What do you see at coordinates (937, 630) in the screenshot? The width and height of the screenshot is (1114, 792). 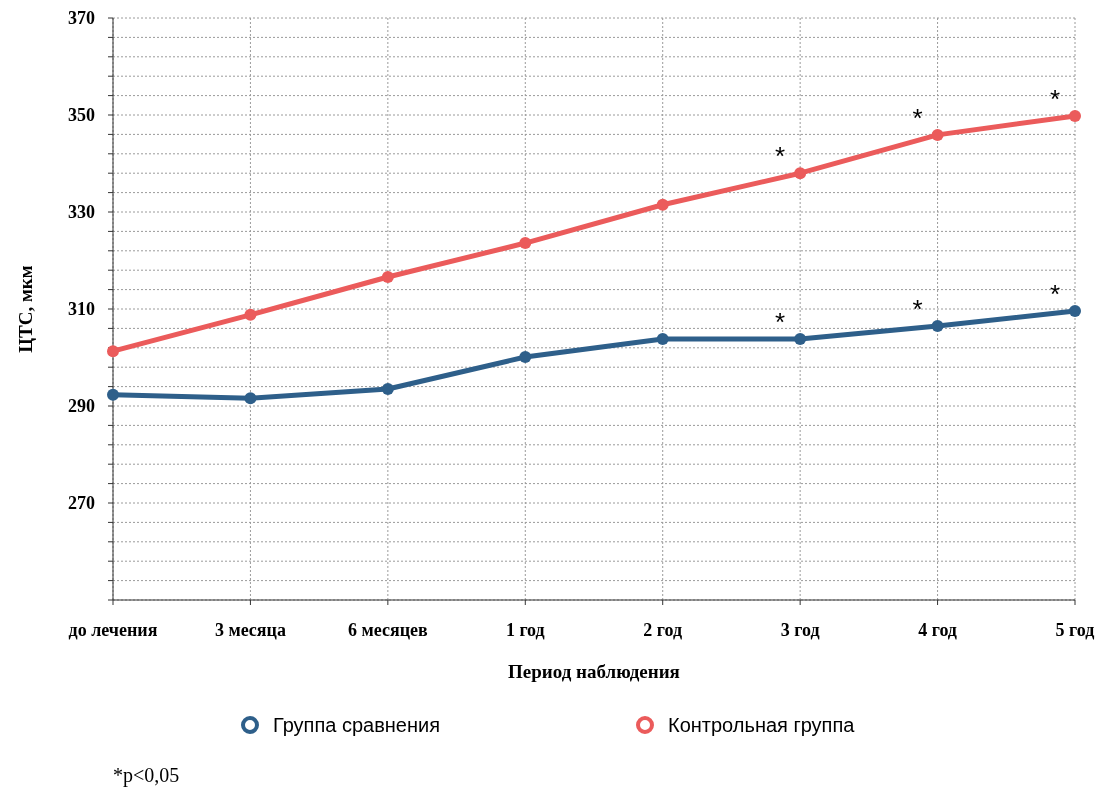 I see `x-tick-label: 4 год` at bounding box center [937, 630].